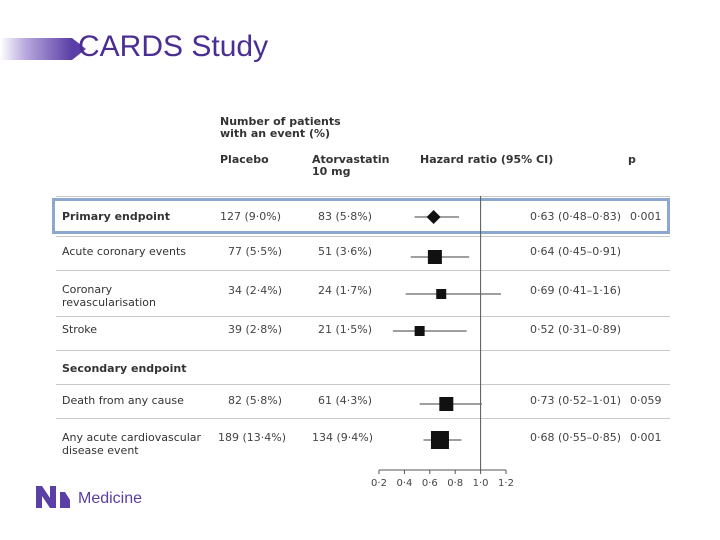 Image resolution: width=720 pixels, height=540 pixels. I want to click on row-hazard-ratio: 0·52 (0·31–0·89), so click(576, 329).